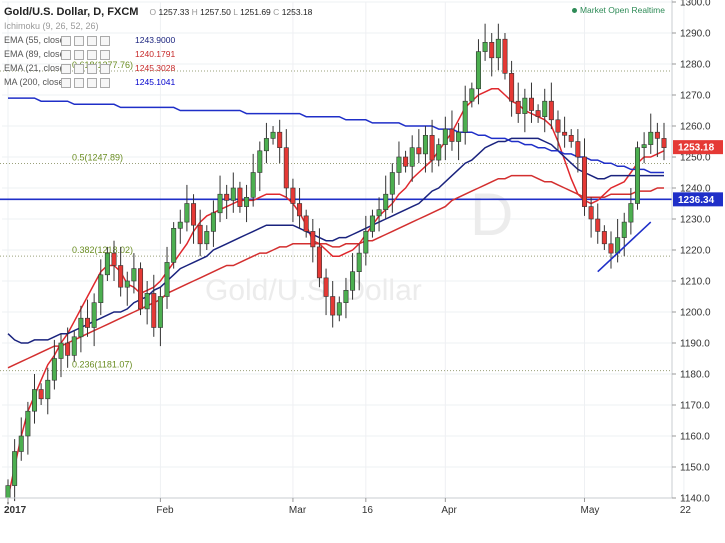 Image resolution: width=725 pixels, height=543 pixels. I want to click on y-tick-label: 1200.0, so click(695, 313).